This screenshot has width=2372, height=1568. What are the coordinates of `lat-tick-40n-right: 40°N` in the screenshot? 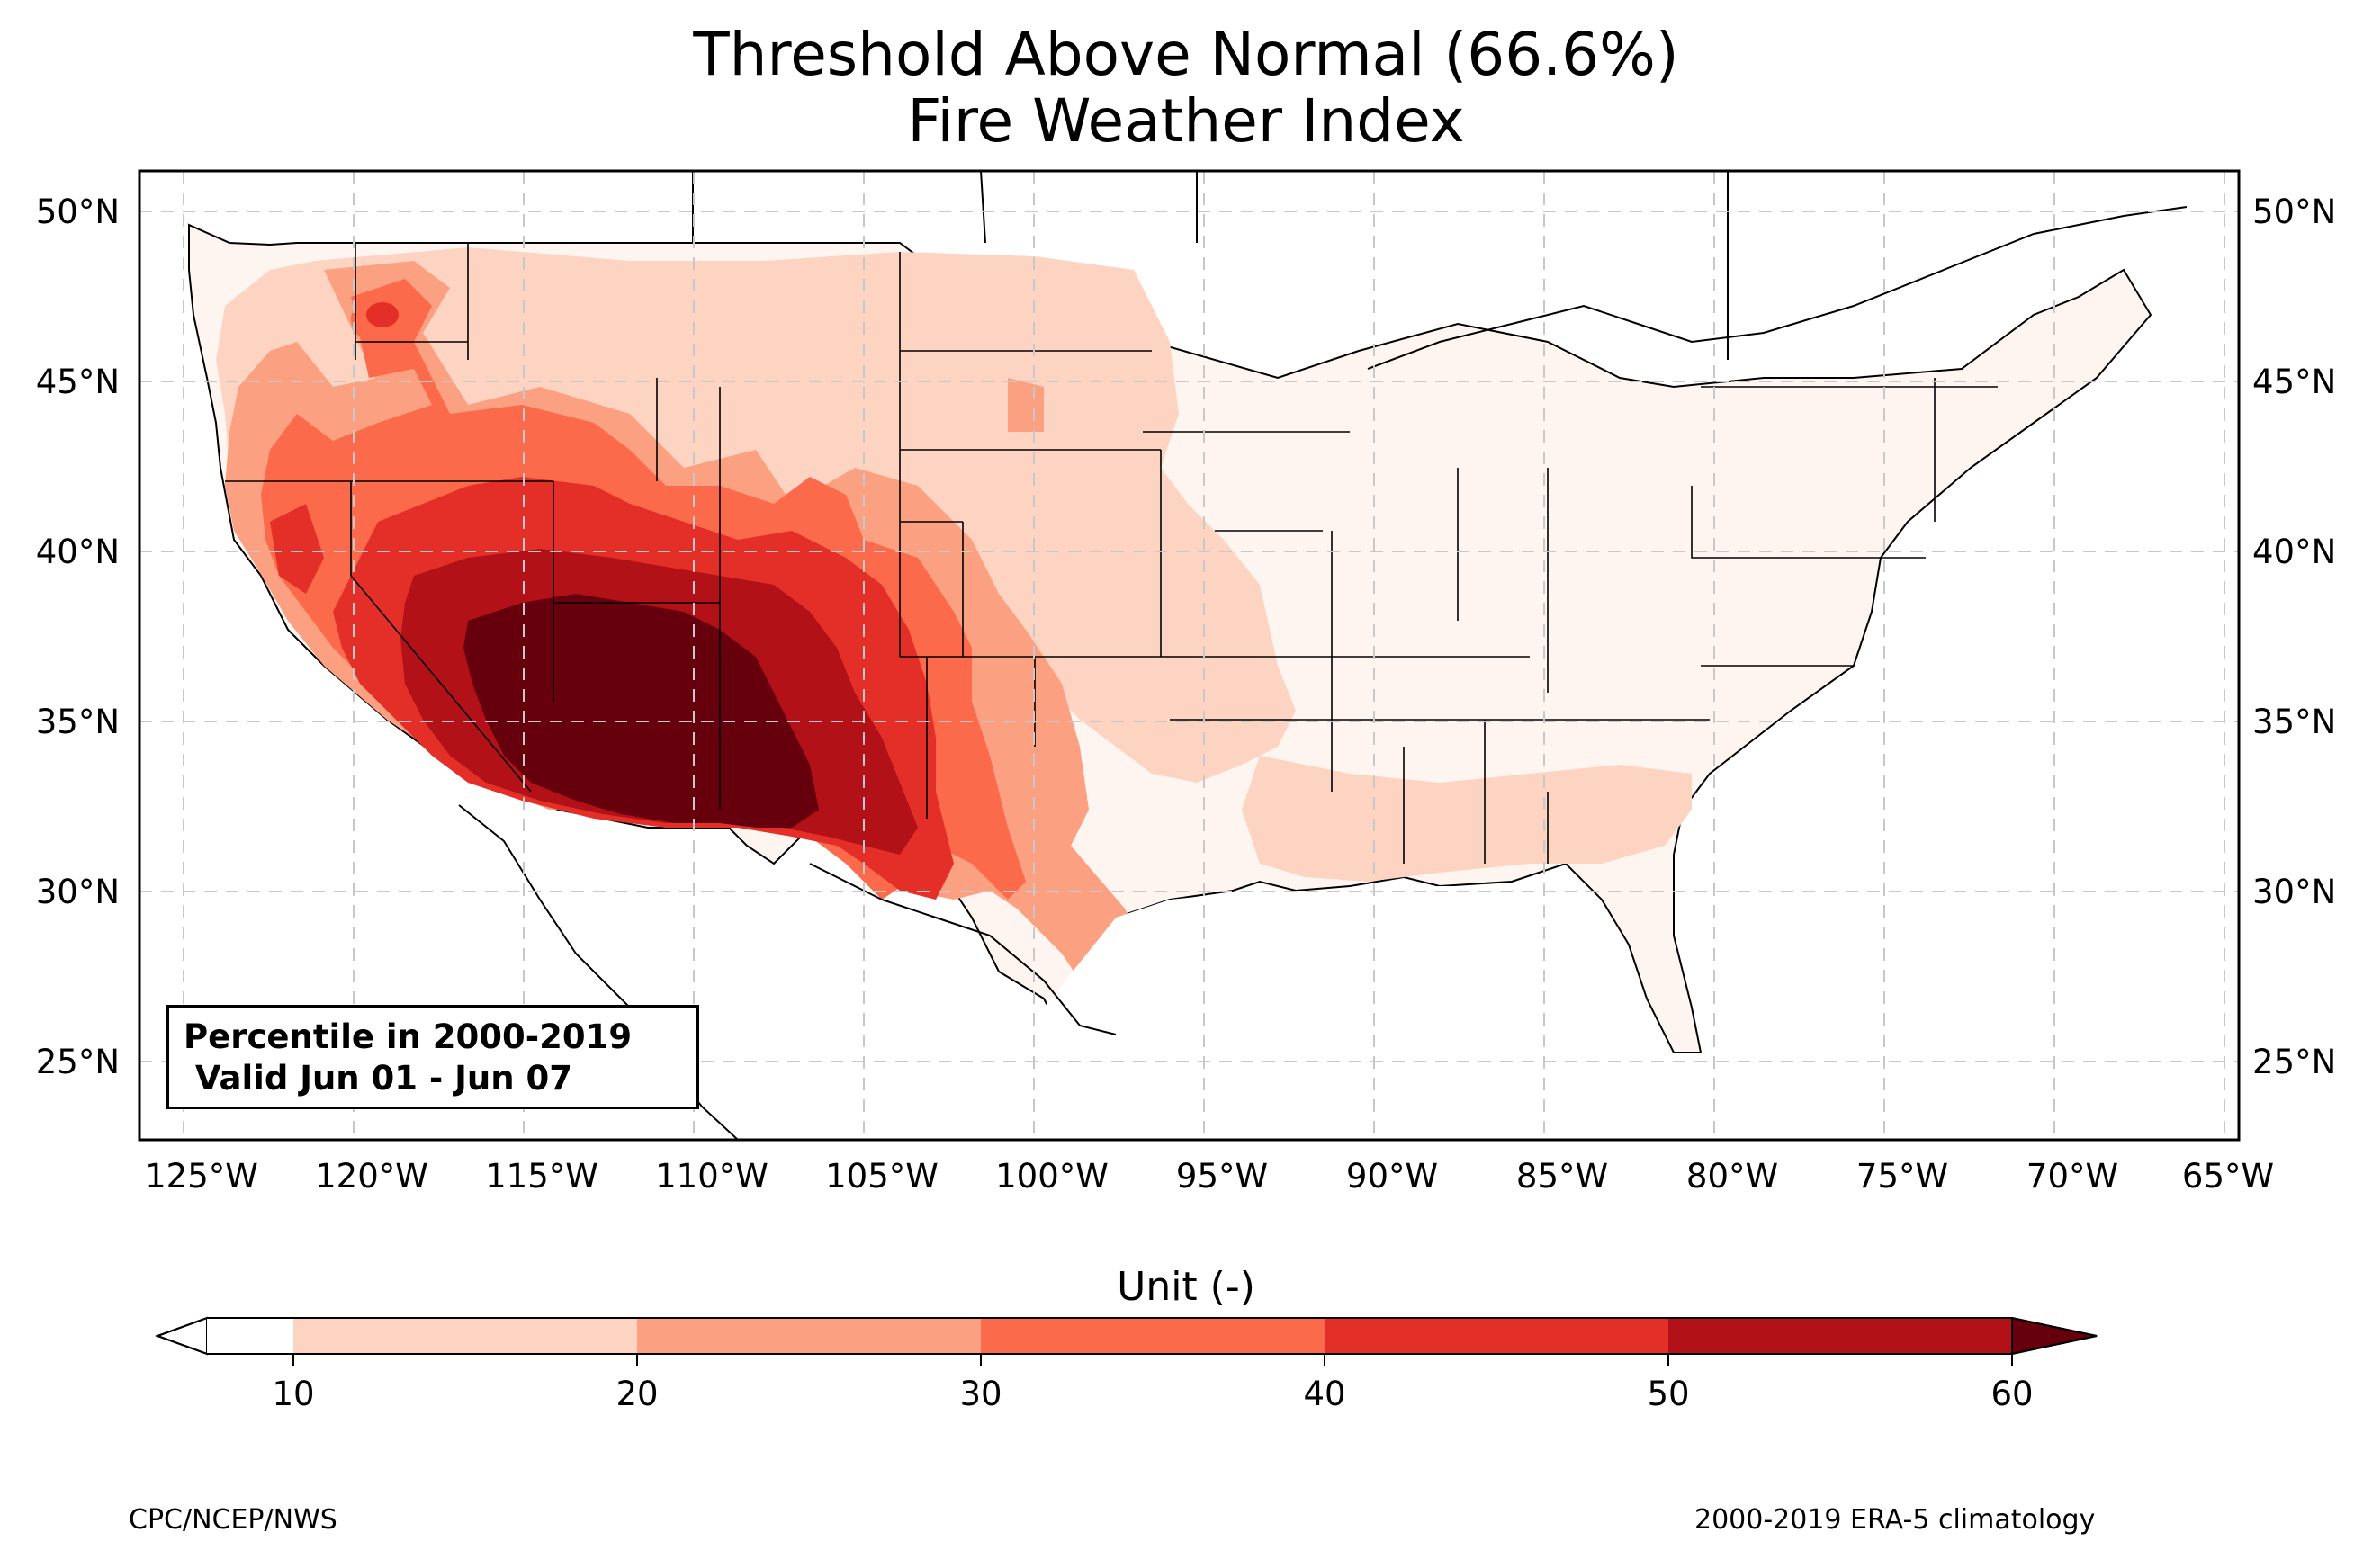 It's located at (2294, 552).